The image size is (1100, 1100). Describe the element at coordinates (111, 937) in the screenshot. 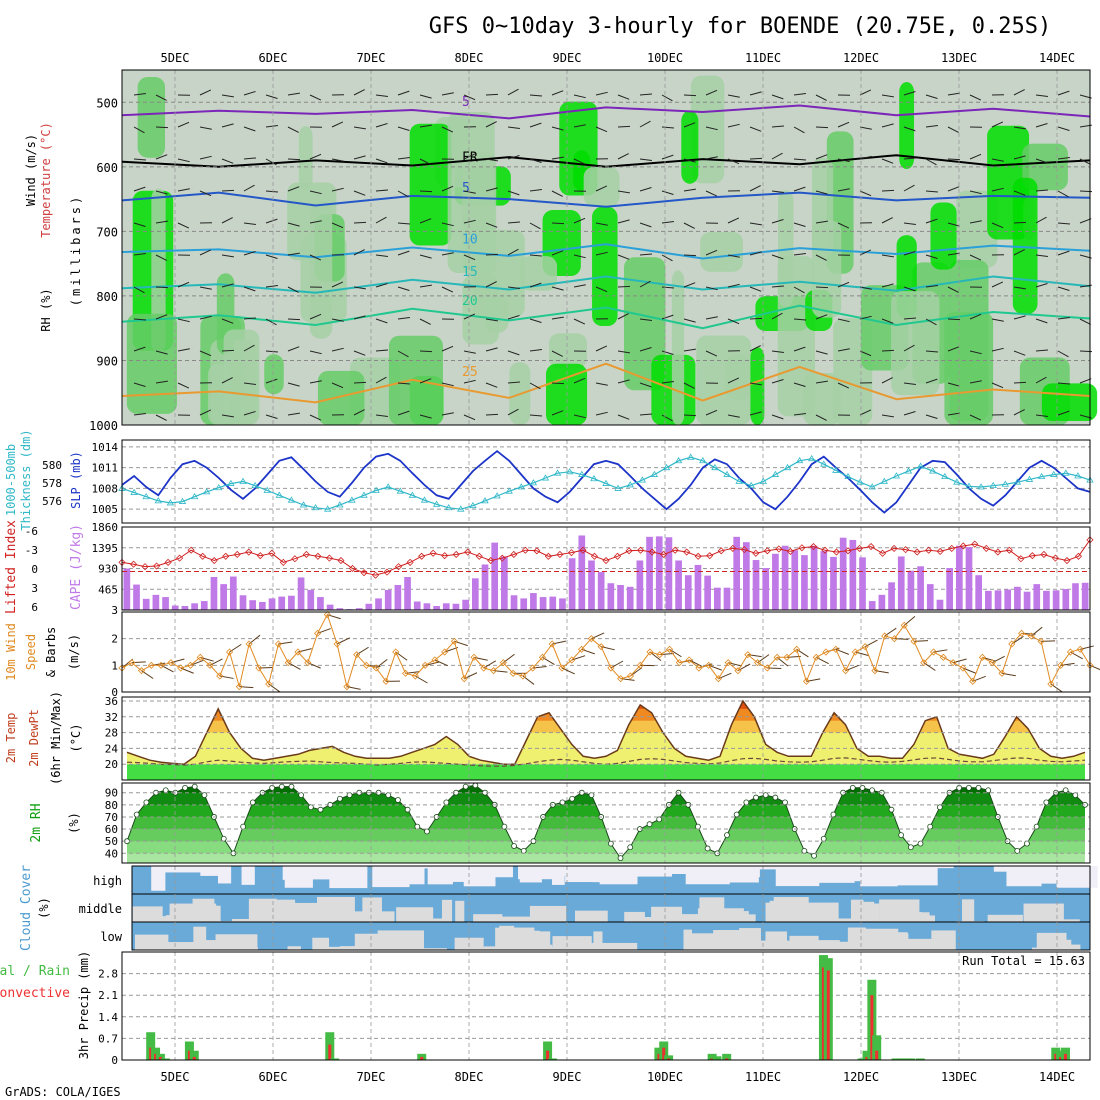

I see `cloud-row-label: low` at that location.